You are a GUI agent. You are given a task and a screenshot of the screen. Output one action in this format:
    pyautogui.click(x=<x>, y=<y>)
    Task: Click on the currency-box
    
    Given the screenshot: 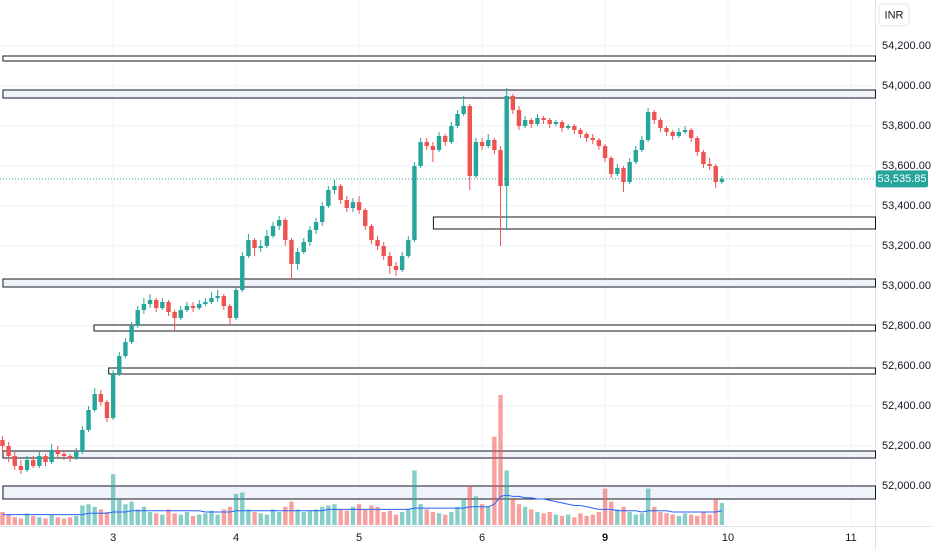 What is the action you would take?
    pyautogui.click(x=894, y=15)
    